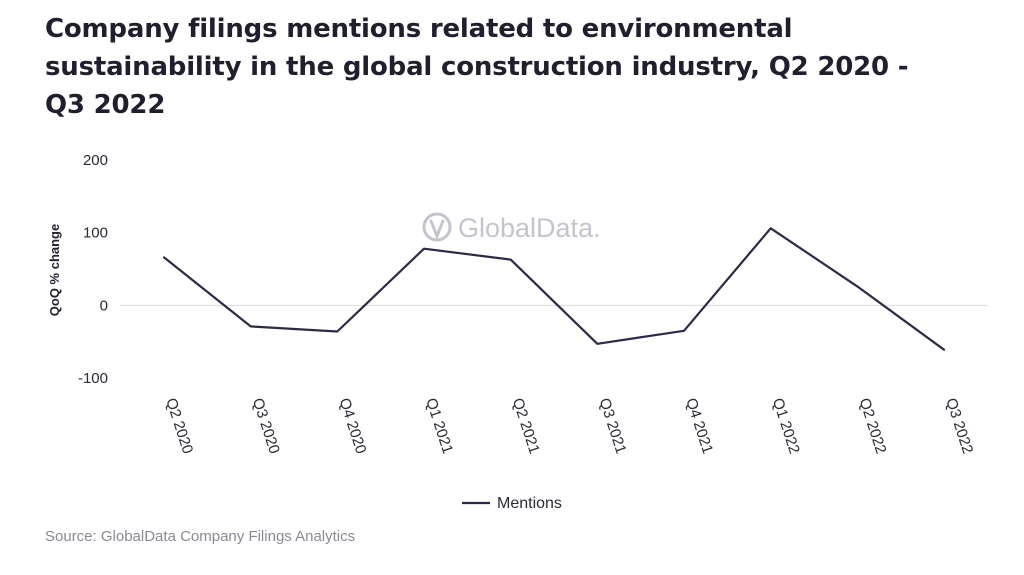 The height and width of the screenshot is (575, 1024). I want to click on x-tick-label: Q1 2021, so click(439, 426).